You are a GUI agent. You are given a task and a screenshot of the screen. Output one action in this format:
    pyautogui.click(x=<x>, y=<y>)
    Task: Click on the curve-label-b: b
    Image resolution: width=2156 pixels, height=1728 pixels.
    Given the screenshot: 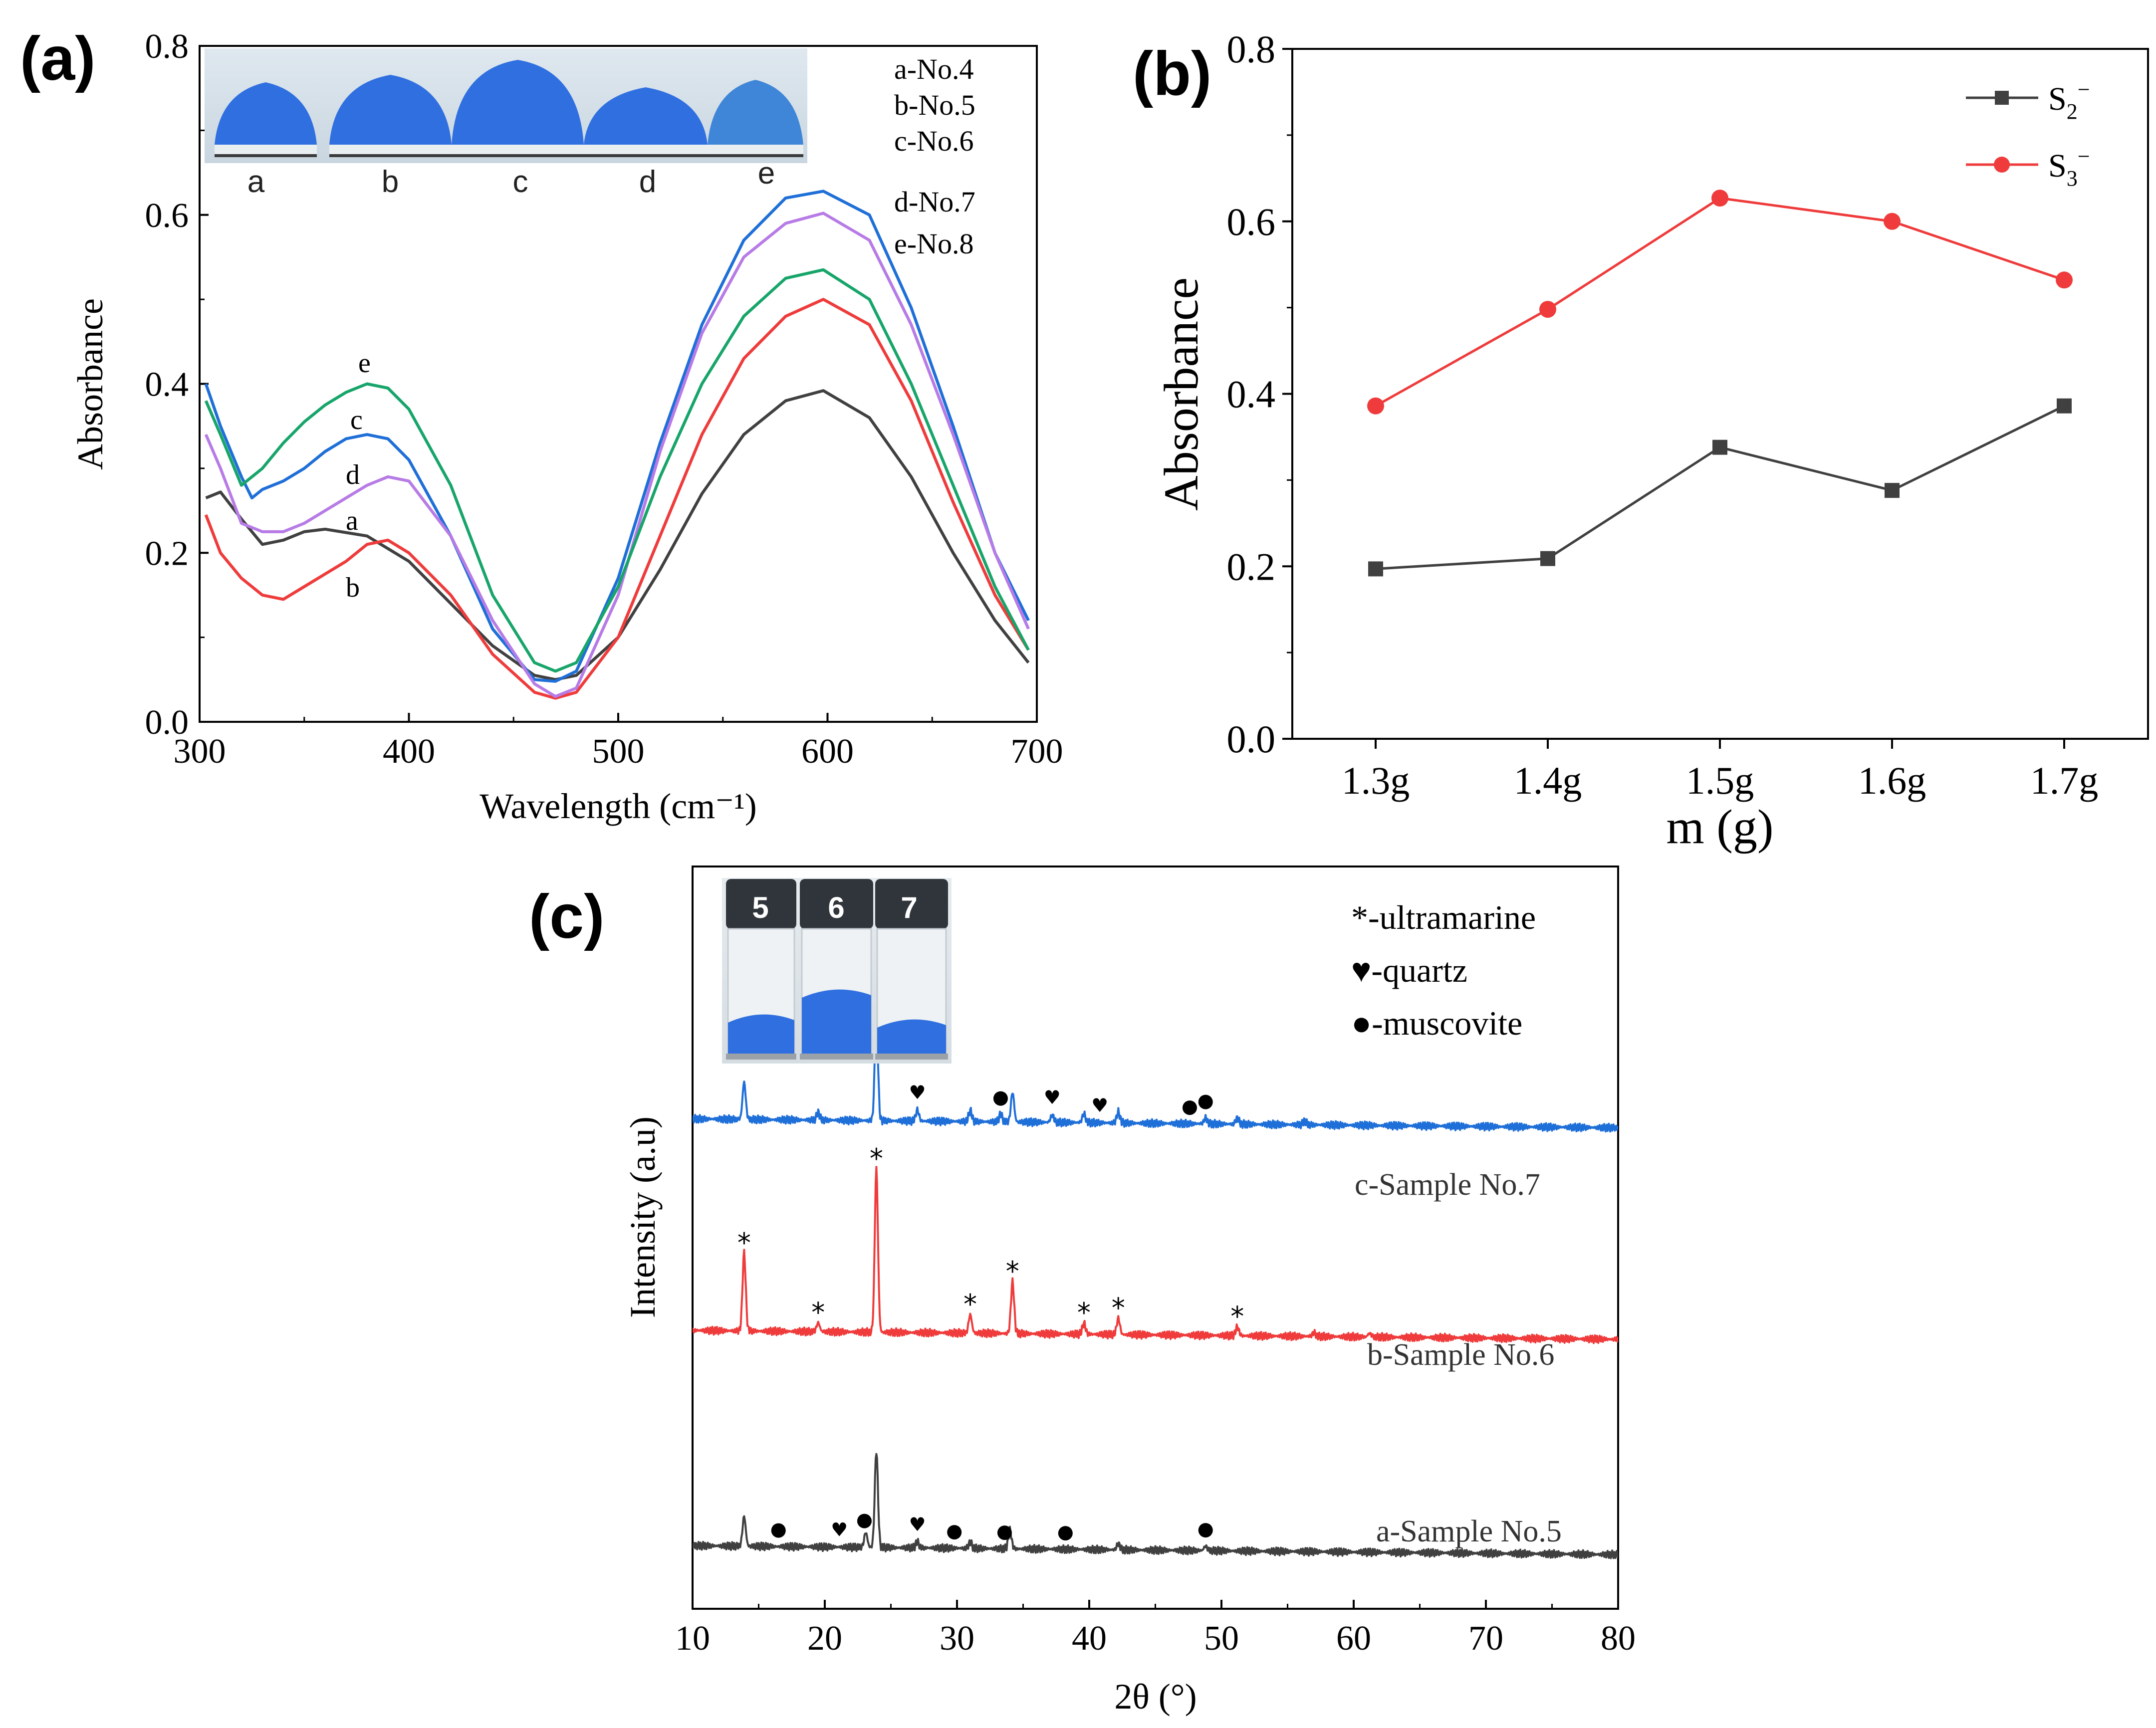 What is the action you would take?
    pyautogui.click(x=353, y=587)
    